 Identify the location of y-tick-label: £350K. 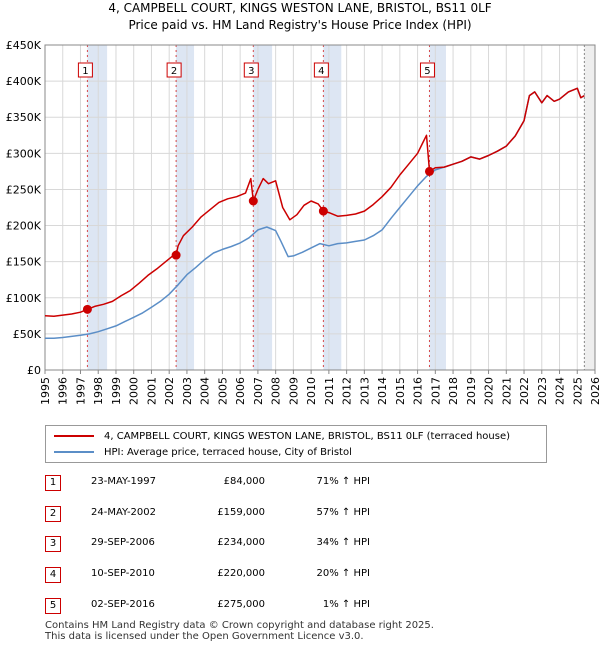
(24, 117).